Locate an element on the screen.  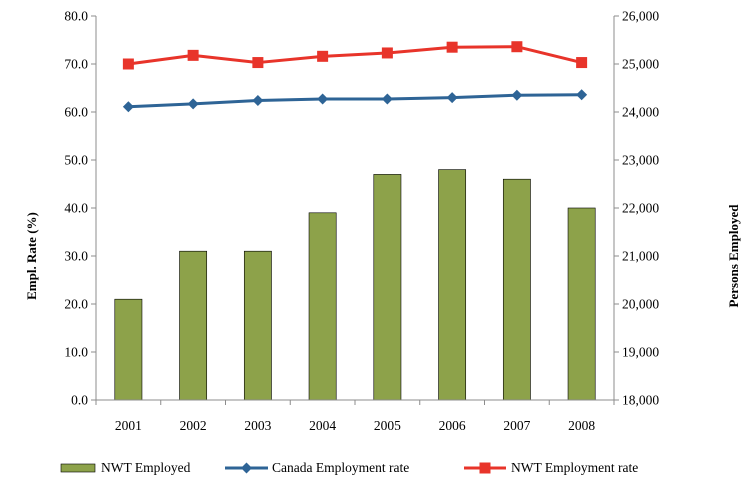
bar-nwt-employed-2008 is located at coordinates (581, 304).